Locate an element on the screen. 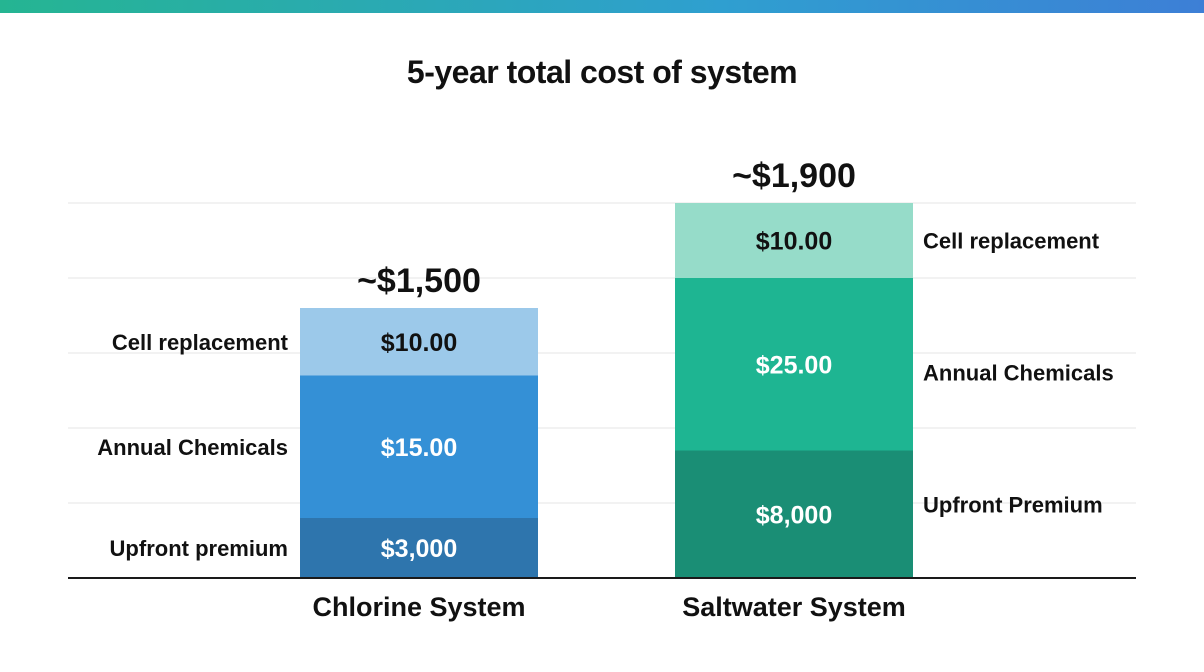 The image size is (1204, 672). top-accent-bar is located at coordinates (602, 6).